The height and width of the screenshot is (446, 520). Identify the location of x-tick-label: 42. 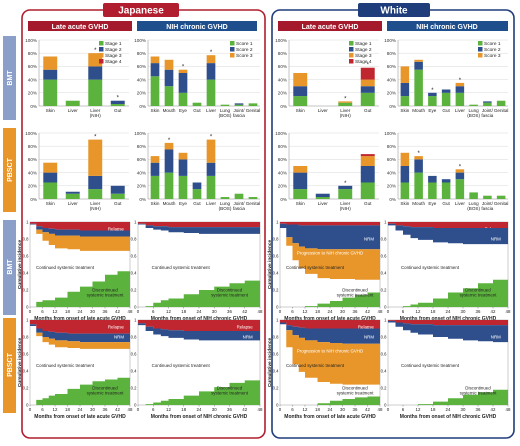
(493, 409).